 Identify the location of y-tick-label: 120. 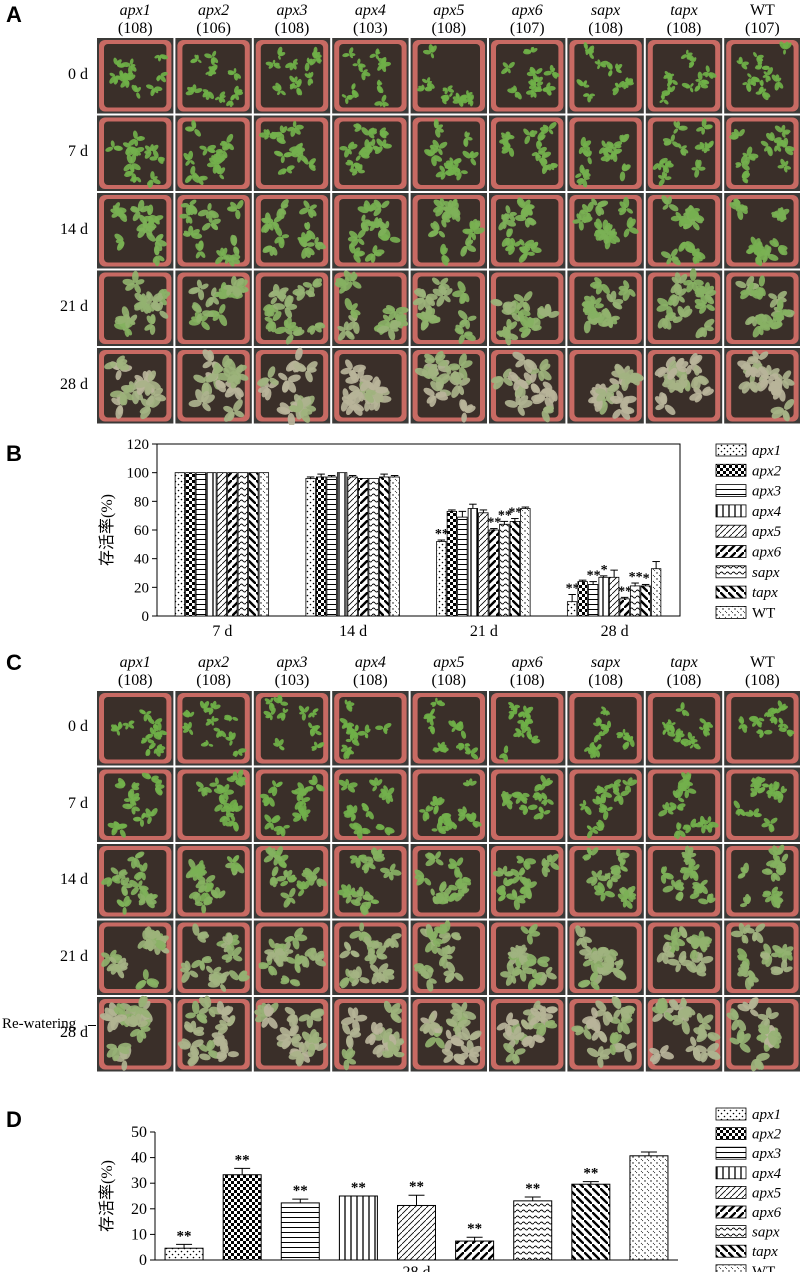
(138, 445).